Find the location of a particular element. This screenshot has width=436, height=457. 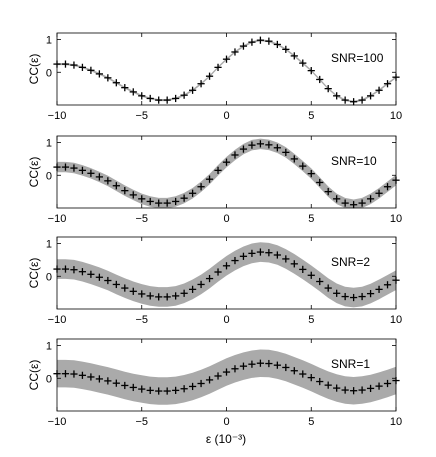

y-axis-label: CC(ε) is located at coordinates (34, 172).